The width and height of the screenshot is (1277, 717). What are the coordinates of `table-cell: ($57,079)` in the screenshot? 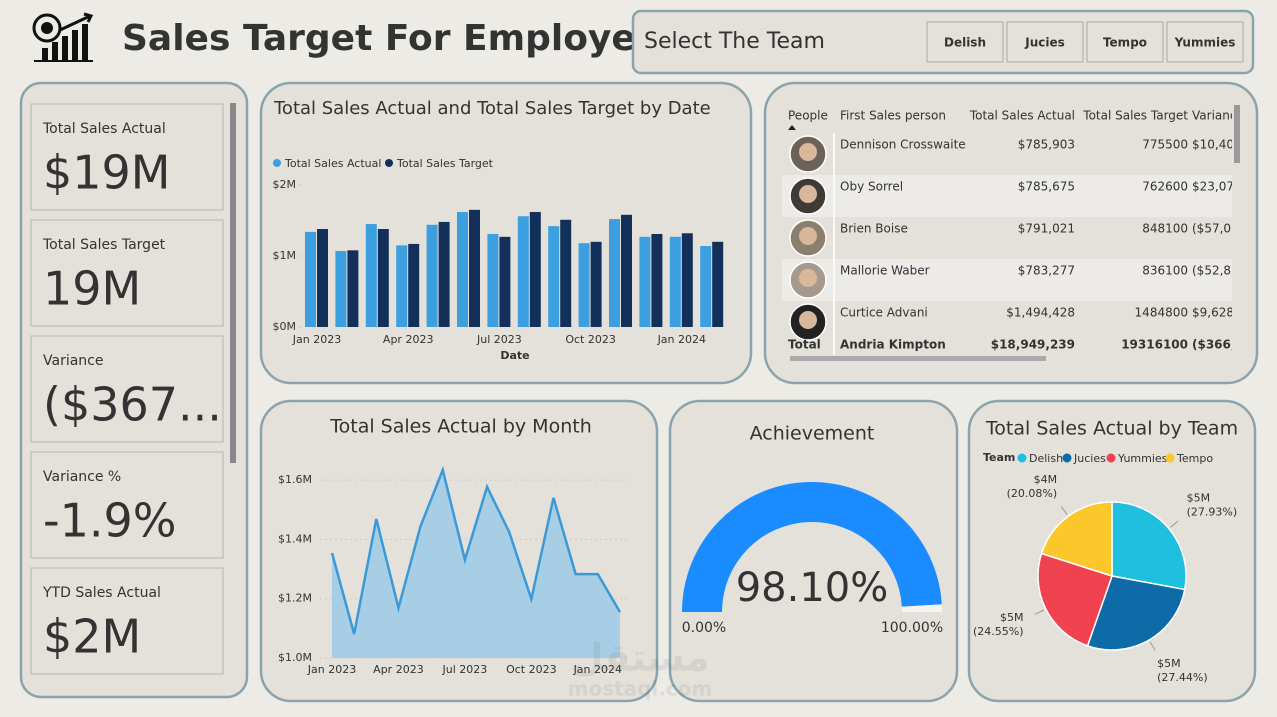 It's located at (1221, 229).